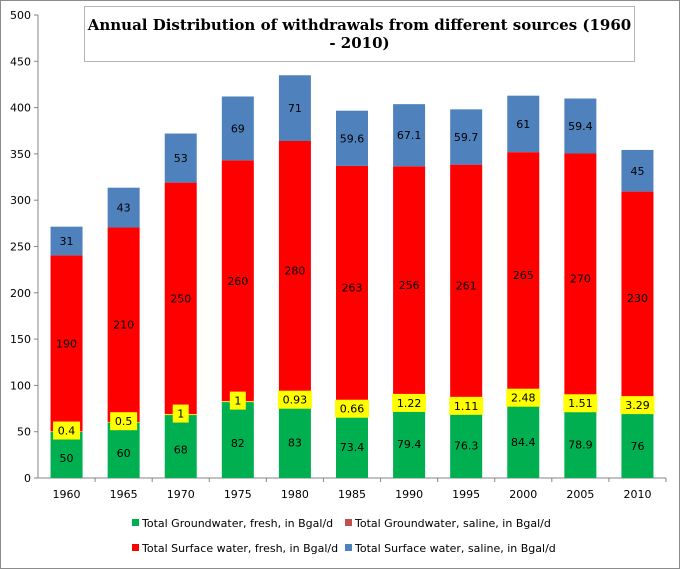 The width and height of the screenshot is (680, 569). Describe the element at coordinates (124, 453) in the screenshot. I see `data-label: 60` at that location.